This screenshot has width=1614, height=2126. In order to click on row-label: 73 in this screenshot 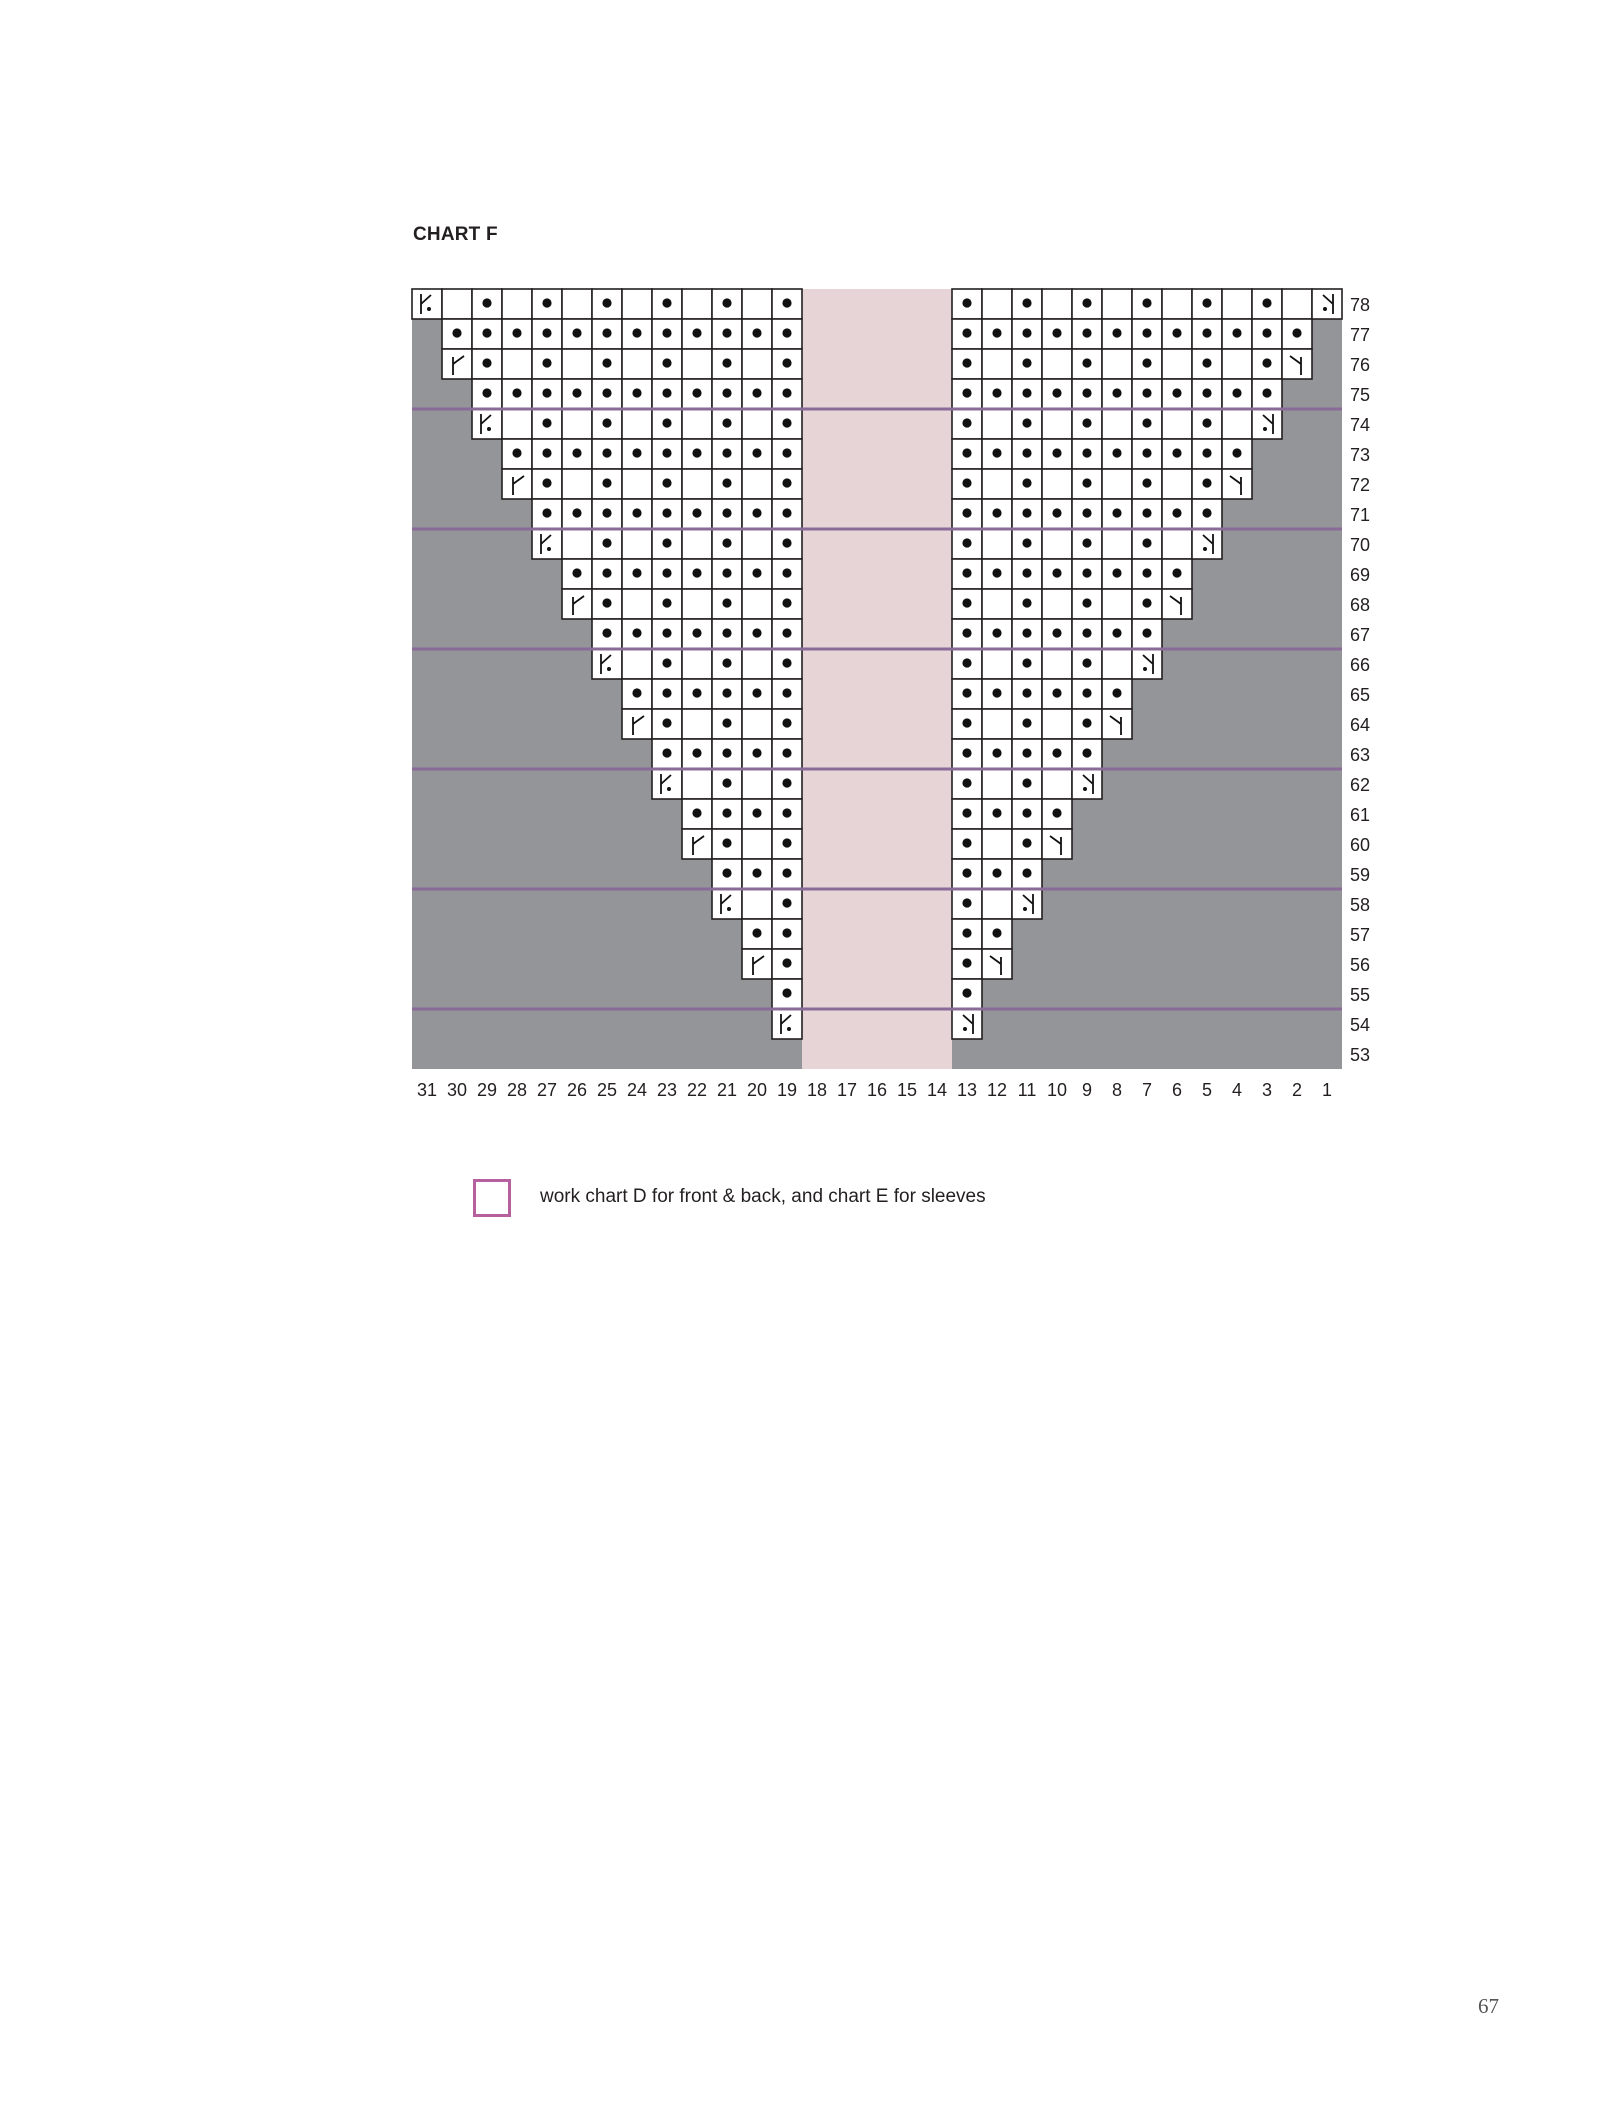, I will do `click(1360, 455)`.